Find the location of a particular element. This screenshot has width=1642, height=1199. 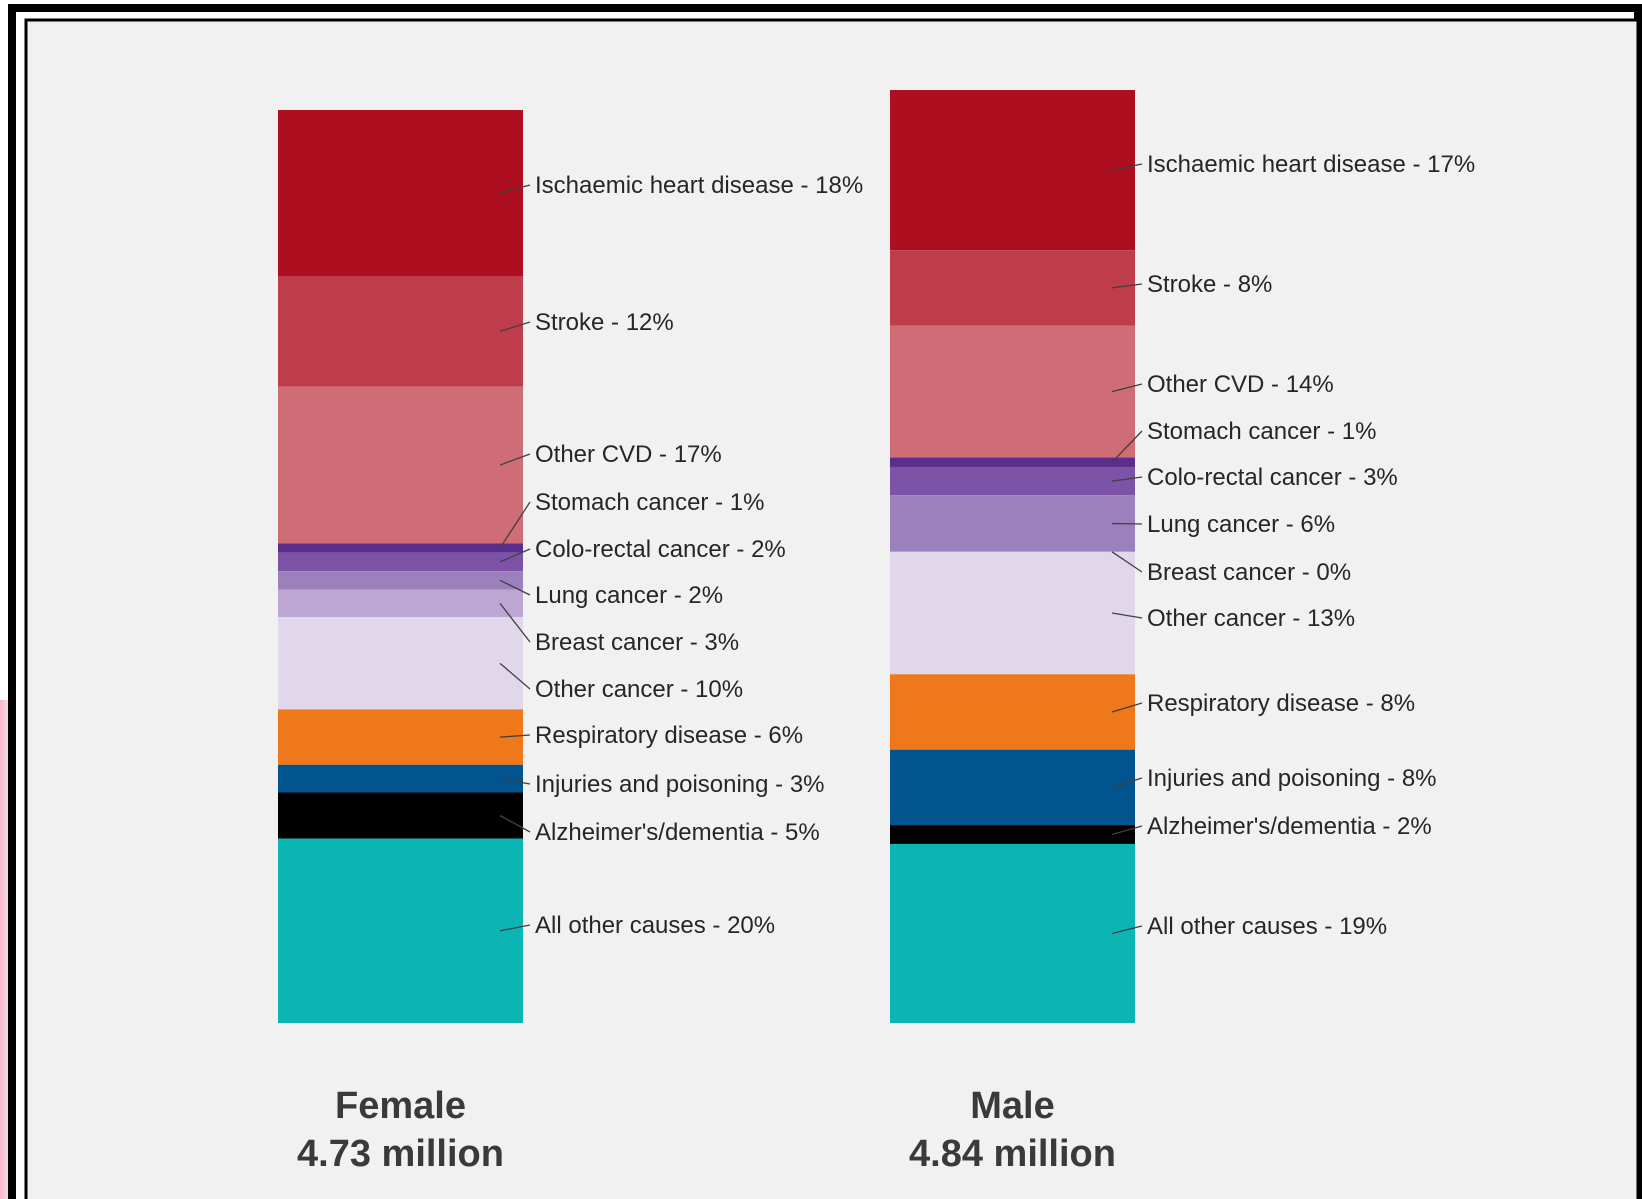

male-leader-line-respiratory is located at coordinates (1127, 707).